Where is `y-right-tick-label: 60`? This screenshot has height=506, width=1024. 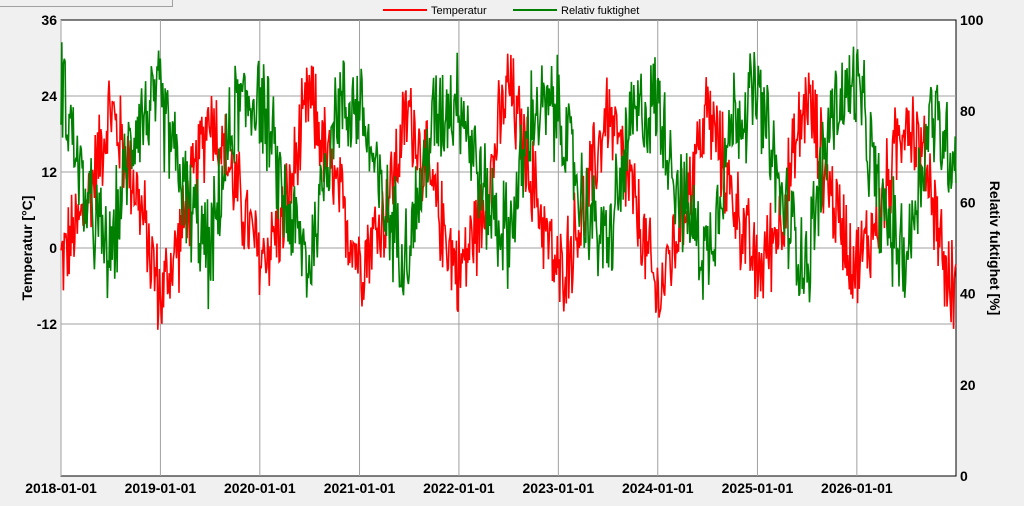 y-right-tick-label: 60 is located at coordinates (968, 202).